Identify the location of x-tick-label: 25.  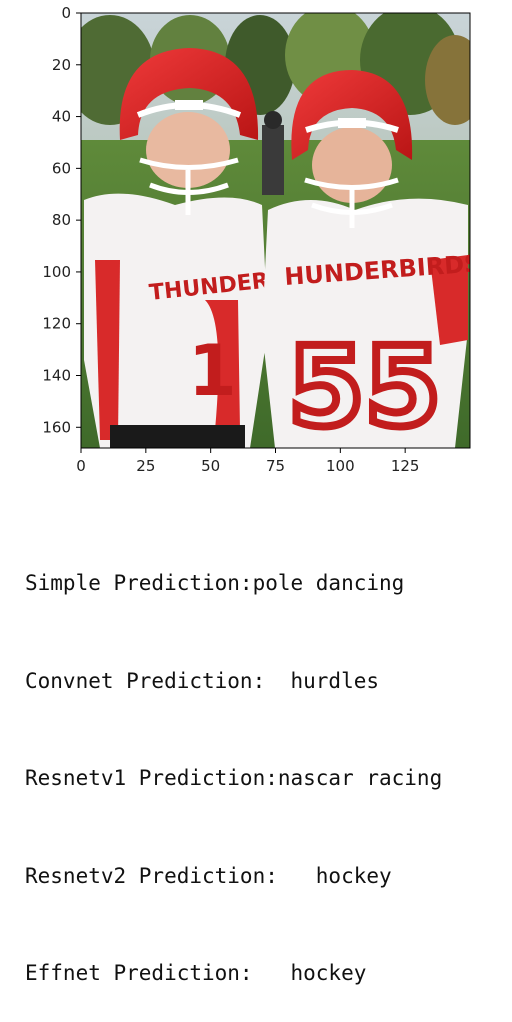
(145, 466).